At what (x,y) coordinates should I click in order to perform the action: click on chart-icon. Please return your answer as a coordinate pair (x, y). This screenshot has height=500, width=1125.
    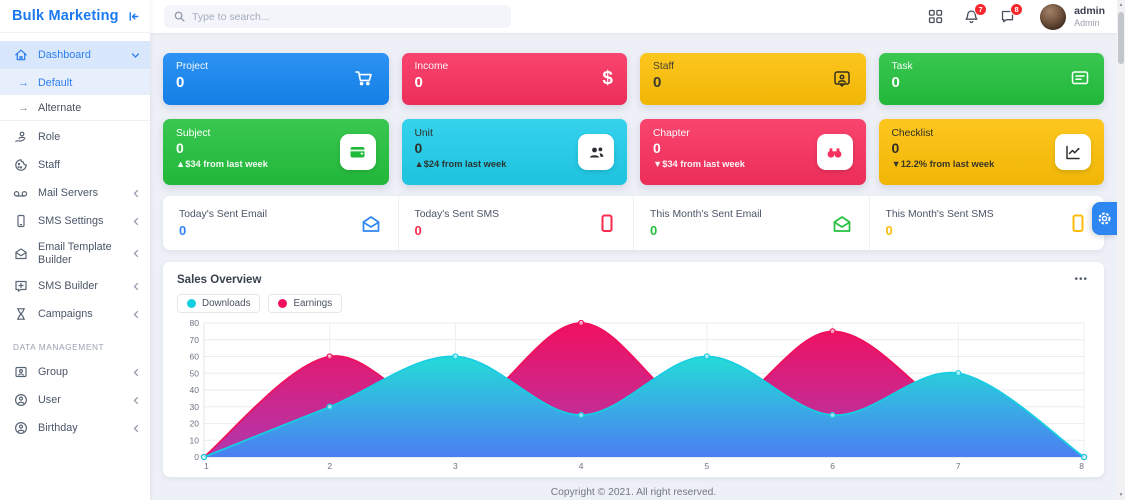
    Looking at the image, I should click on (1073, 152).